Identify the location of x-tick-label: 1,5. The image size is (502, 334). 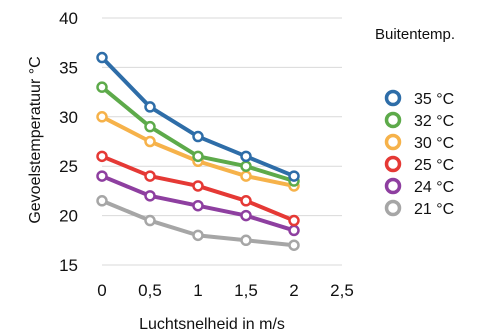
(246, 290).